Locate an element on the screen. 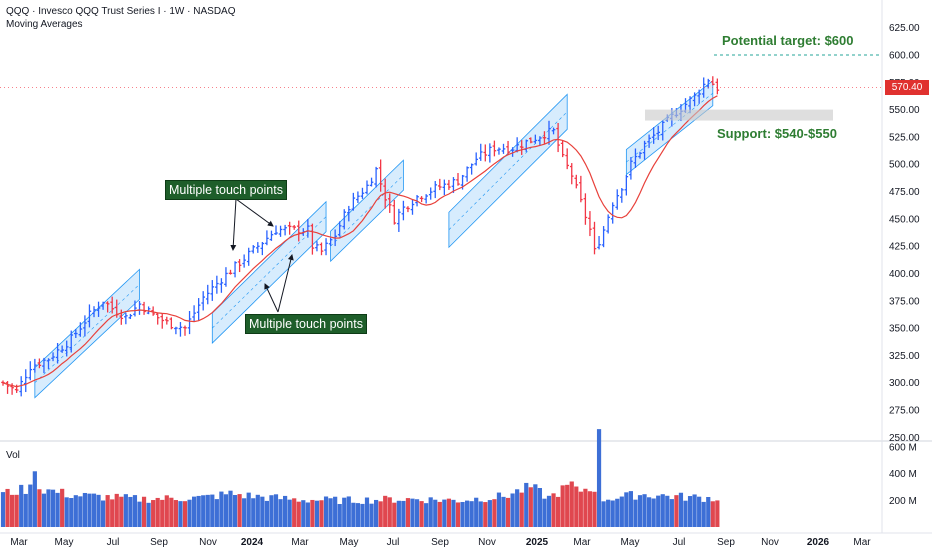 The width and height of the screenshot is (932, 550). y-tick-label: 500.00 is located at coordinates (904, 165).